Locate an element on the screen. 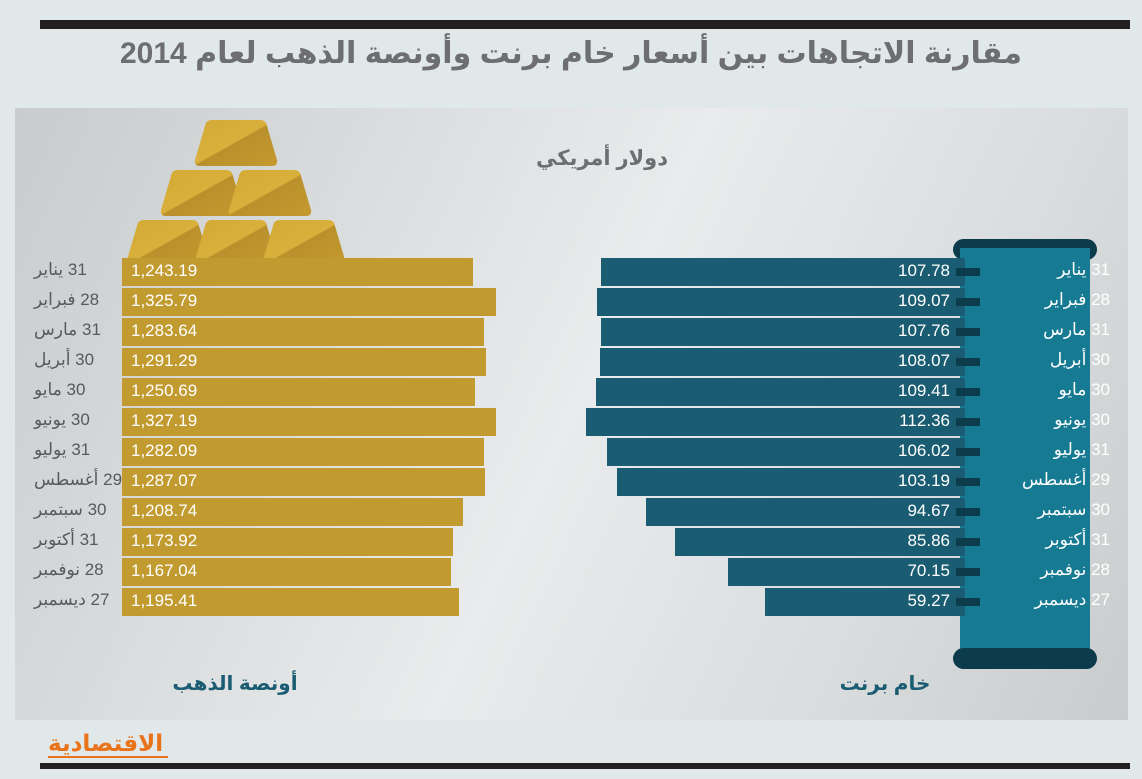  brent-row-date-label: 30 سبتمبر is located at coordinates (1074, 509).